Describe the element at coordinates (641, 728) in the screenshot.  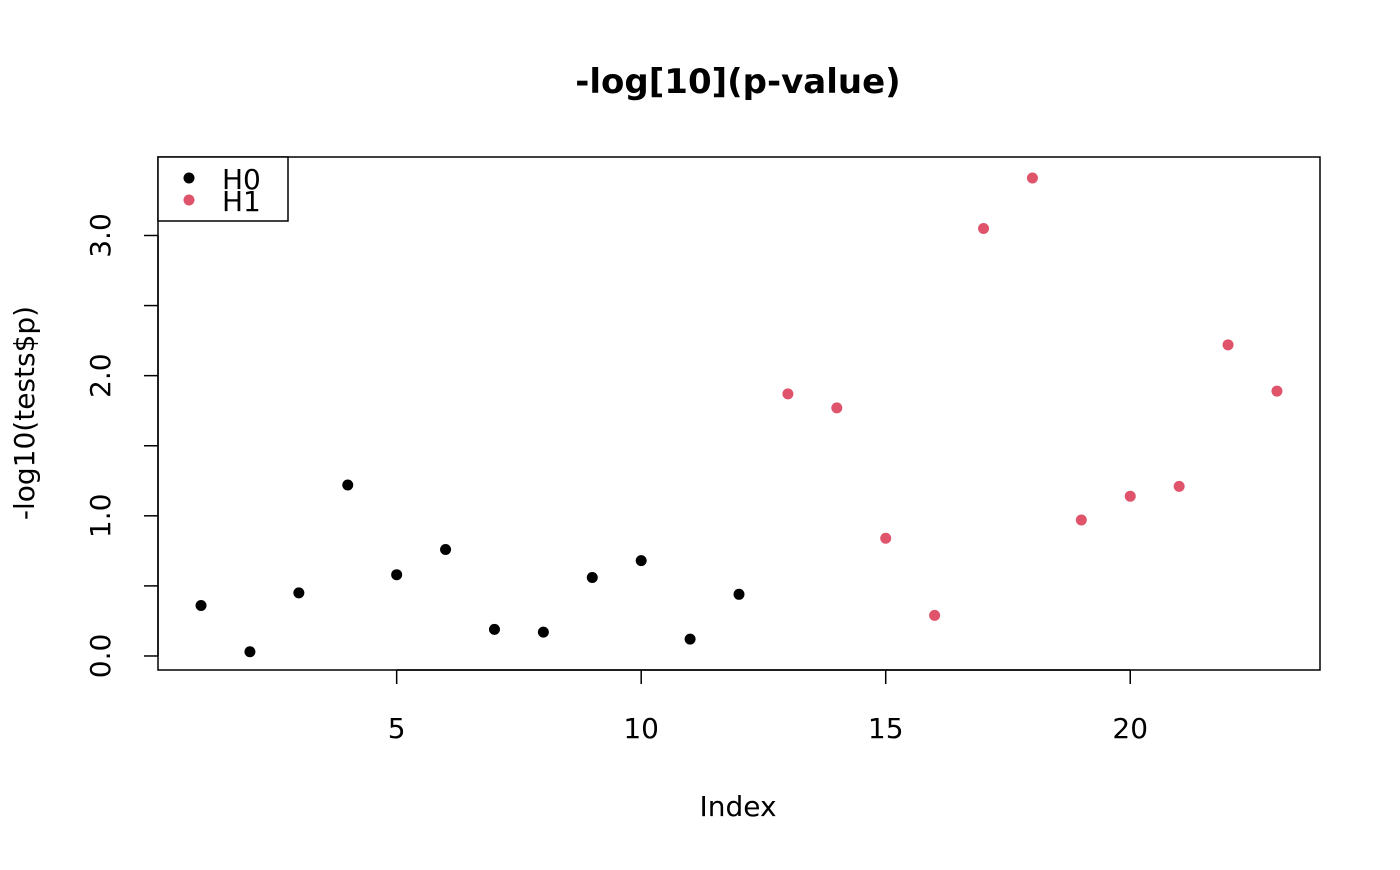
I see `x-tick-label: 10` at that location.